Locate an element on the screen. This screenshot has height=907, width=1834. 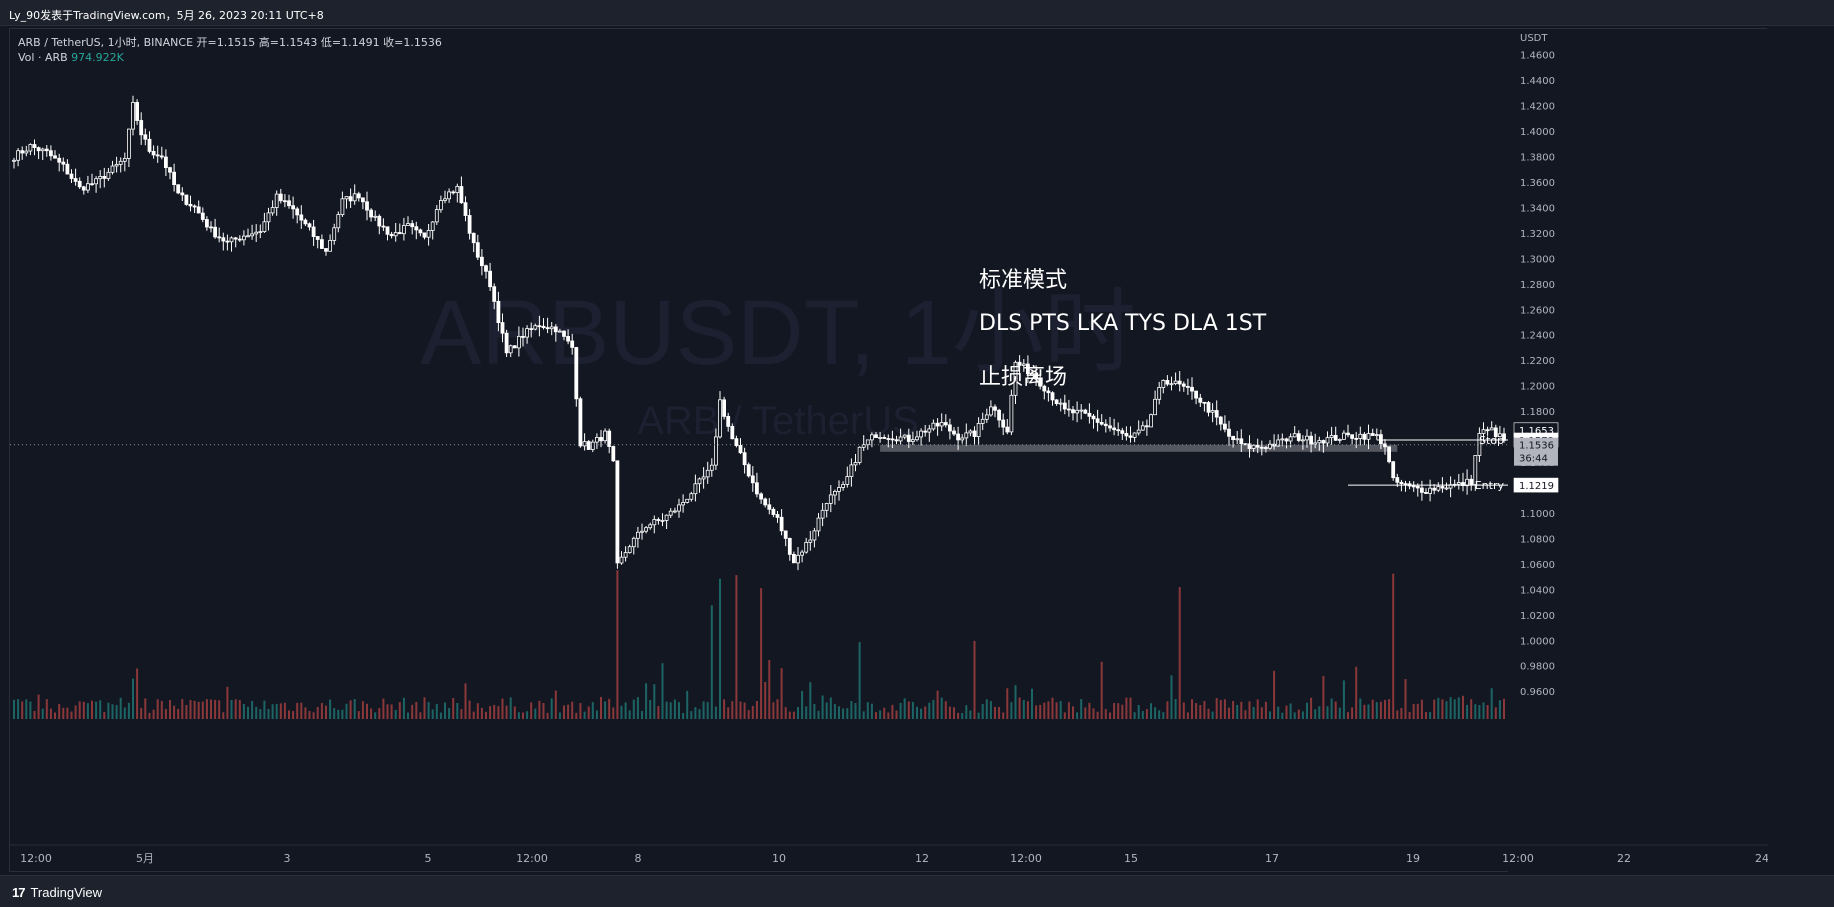
time-axis: 12:00 5月 3 5 12:00 8 10 12 12:00 15 17 19 12:00 22 24 is located at coordinates (889, 854).